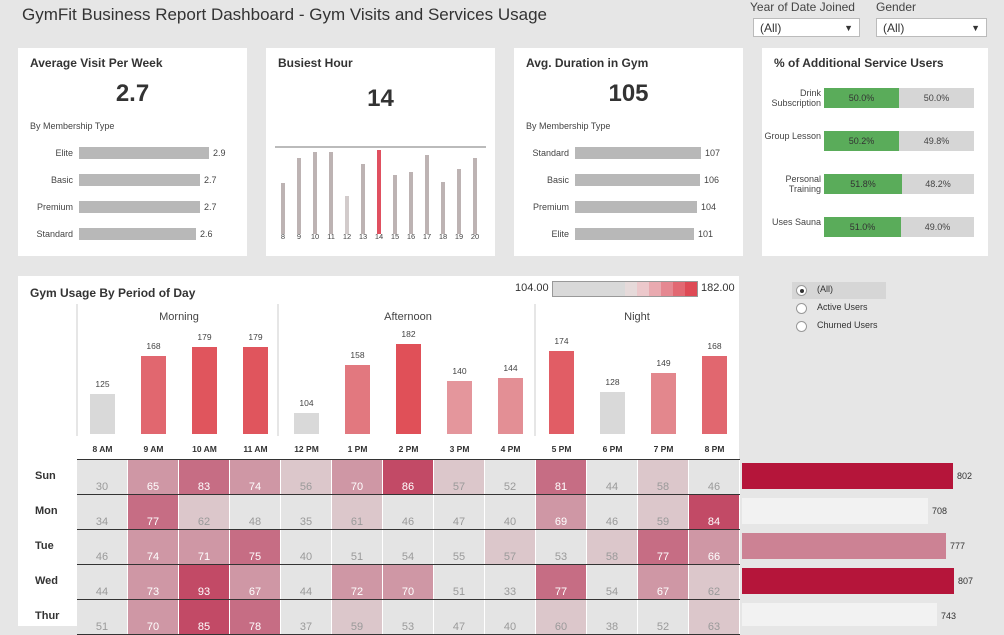 This screenshot has height=635, width=1004. What do you see at coordinates (965, 581) in the screenshot?
I see `day-total-value: 807` at bounding box center [965, 581].